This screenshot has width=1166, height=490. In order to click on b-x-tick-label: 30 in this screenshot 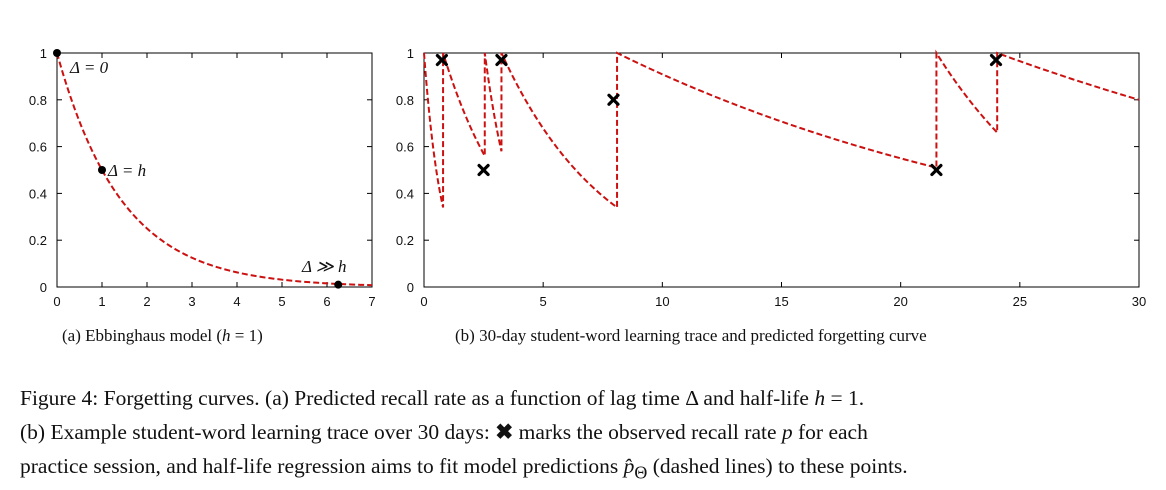, I will do `click(1139, 301)`.